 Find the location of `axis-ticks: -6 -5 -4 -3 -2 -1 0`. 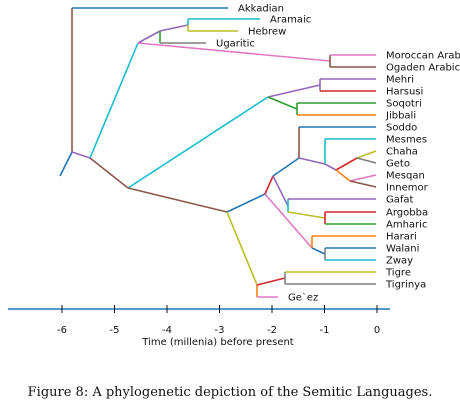

axis-ticks: -6 -5 -4 -3 -2 -1 0 is located at coordinates (218, 320).